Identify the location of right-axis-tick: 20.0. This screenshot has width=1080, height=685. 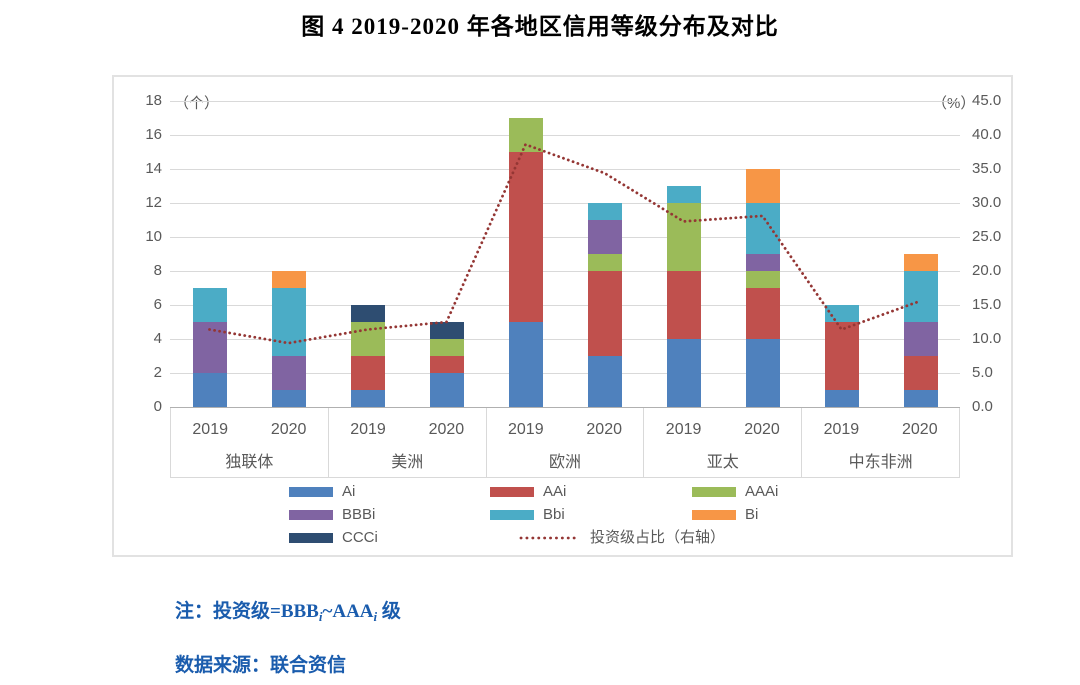
(987, 270).